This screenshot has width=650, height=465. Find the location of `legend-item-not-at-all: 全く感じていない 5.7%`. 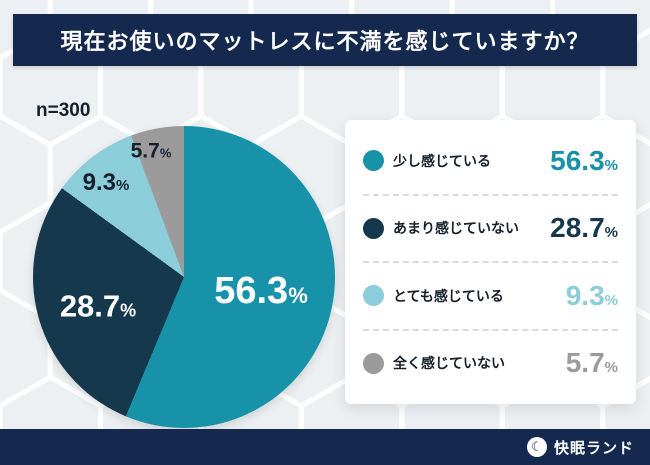

legend-item-not-at-all: 全く感じていない 5.7% is located at coordinates (490, 364).